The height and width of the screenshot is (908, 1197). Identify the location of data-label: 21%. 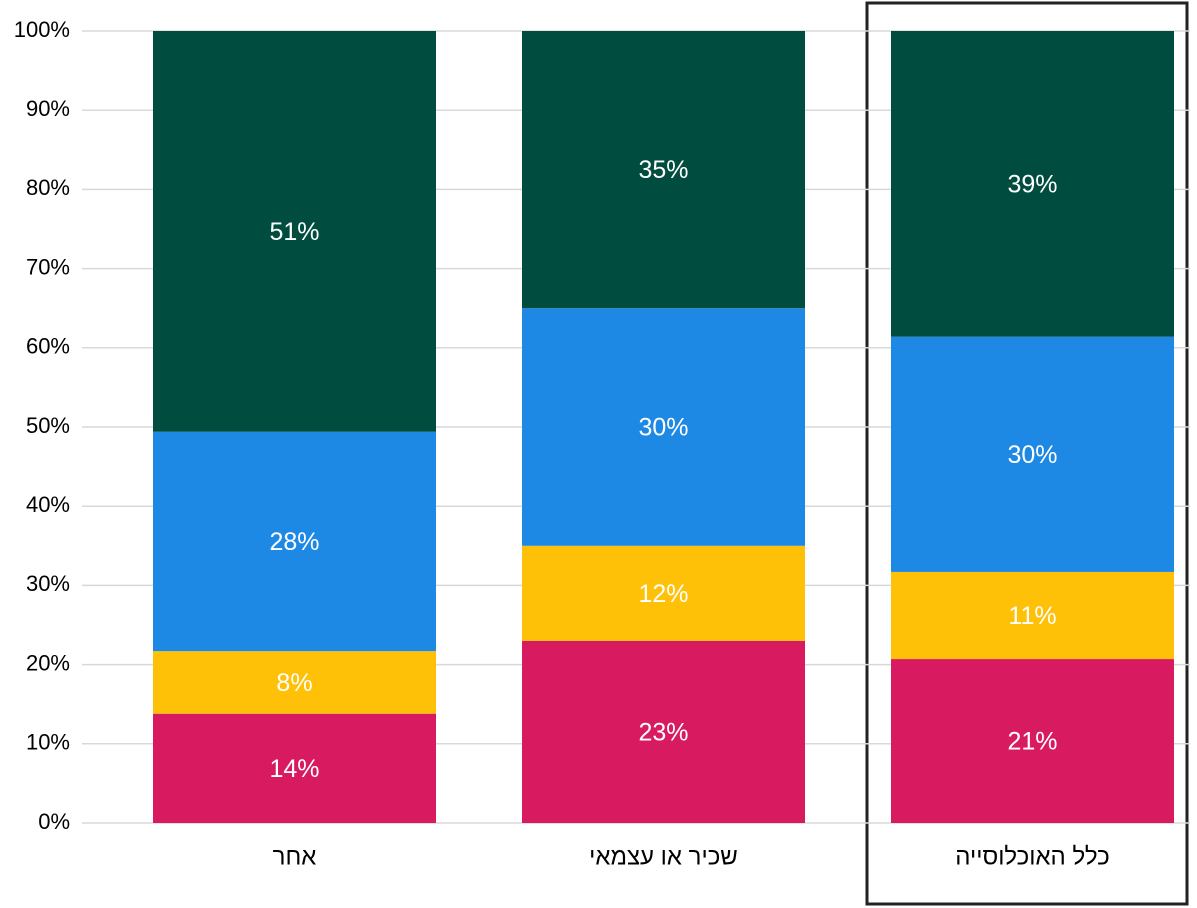
(1032, 742).